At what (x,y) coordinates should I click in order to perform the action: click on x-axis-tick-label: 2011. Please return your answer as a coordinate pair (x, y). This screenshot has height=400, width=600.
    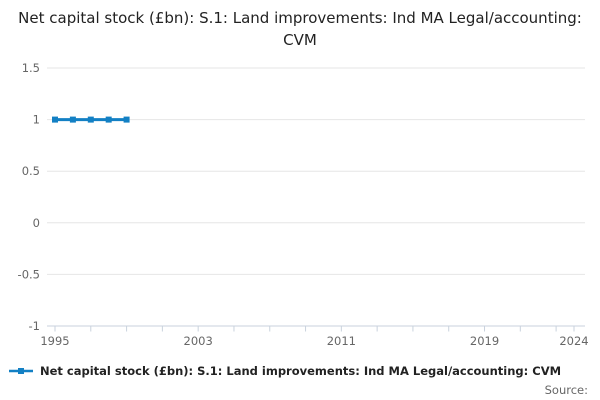
    Looking at the image, I should click on (341, 341).